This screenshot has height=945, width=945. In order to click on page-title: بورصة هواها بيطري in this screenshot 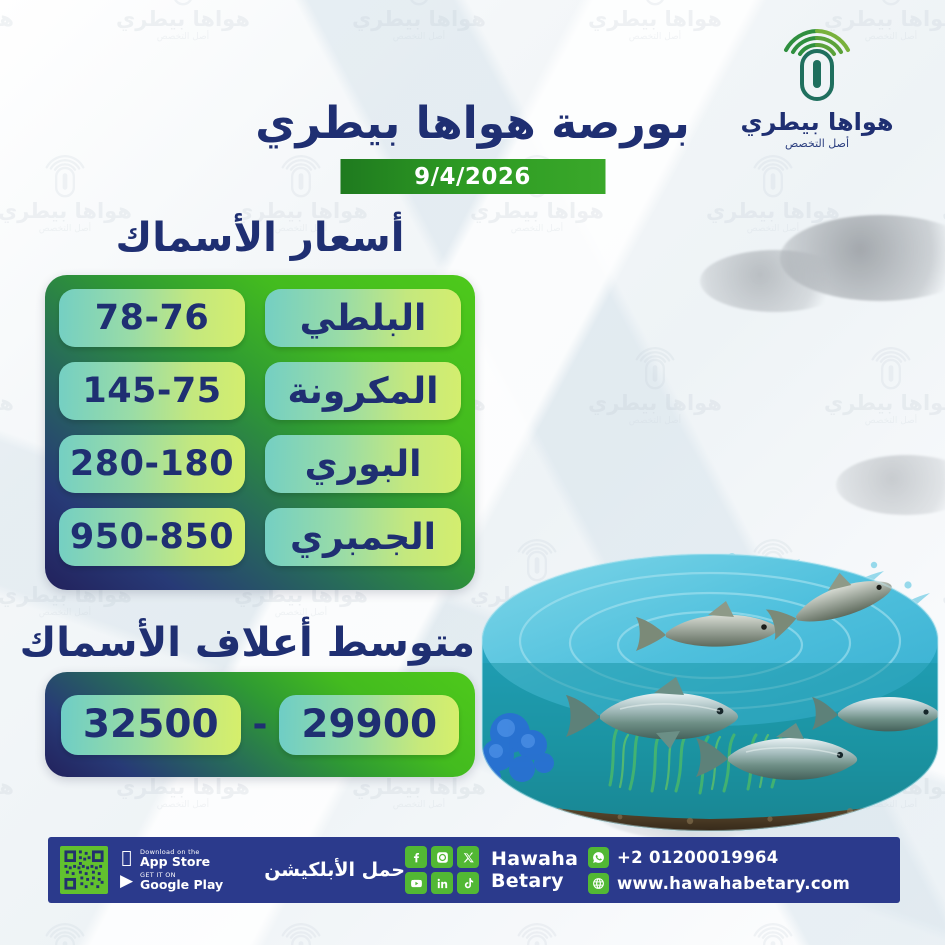, I will do `click(472, 123)`.